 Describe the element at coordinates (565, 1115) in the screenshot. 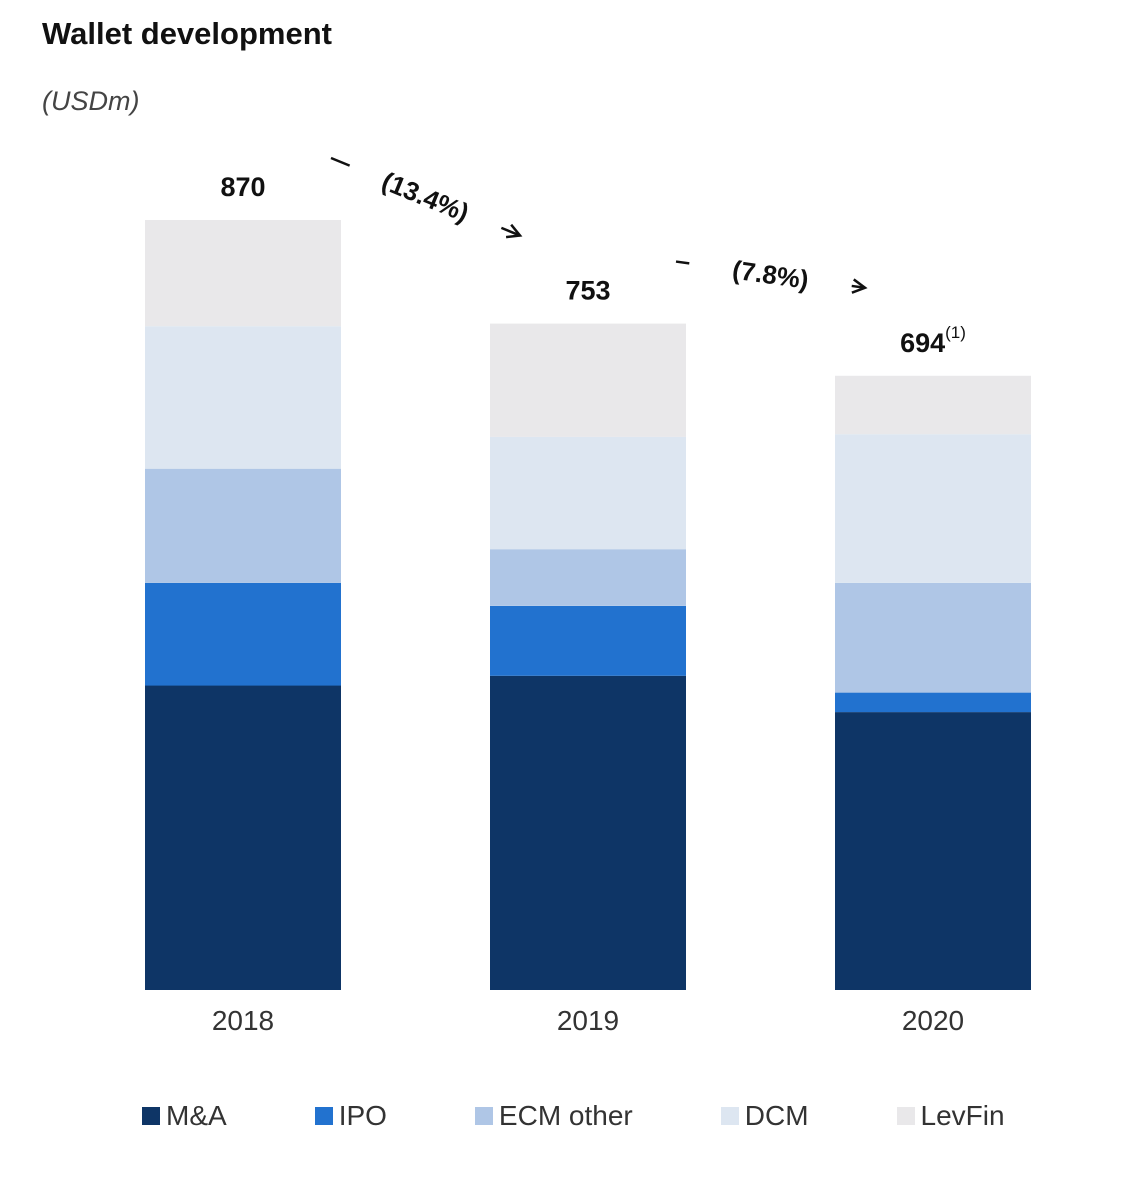

I see `legend-label-ecm-other: ECM other` at that location.